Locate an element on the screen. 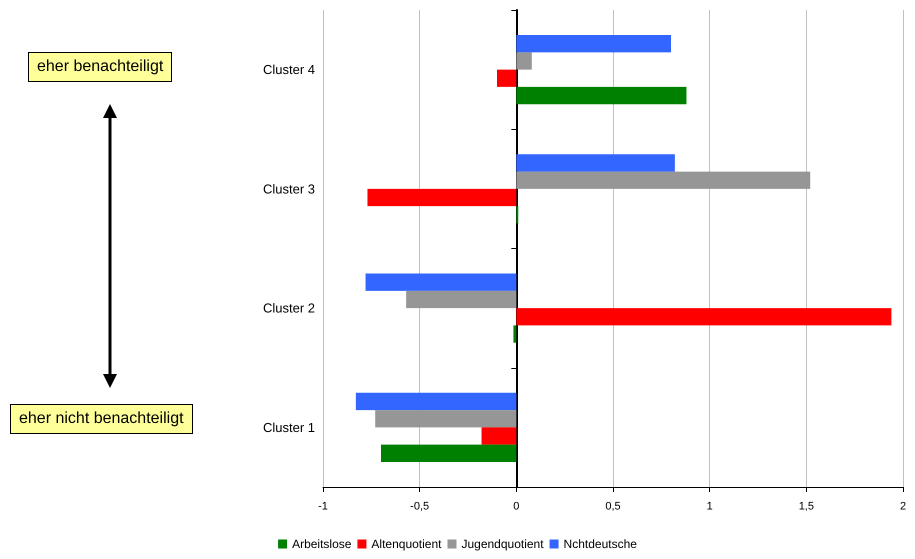 This screenshot has width=915, height=559. text: eher benachteiligt is located at coordinates (100, 67).